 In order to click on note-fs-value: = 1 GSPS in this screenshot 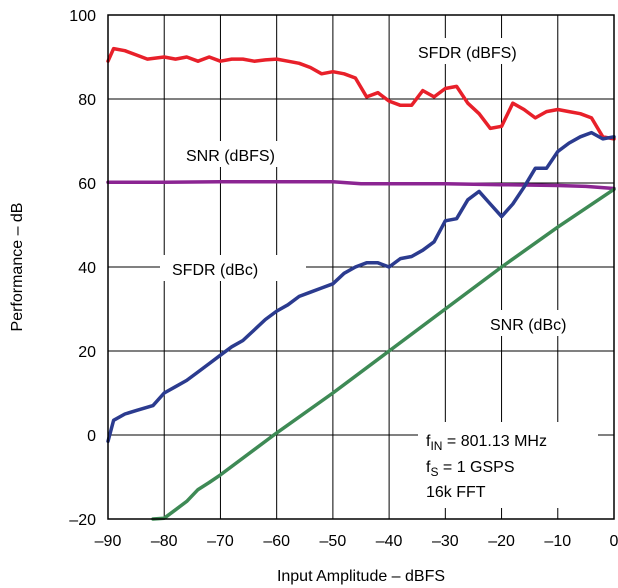, I will do `click(476, 467)`.